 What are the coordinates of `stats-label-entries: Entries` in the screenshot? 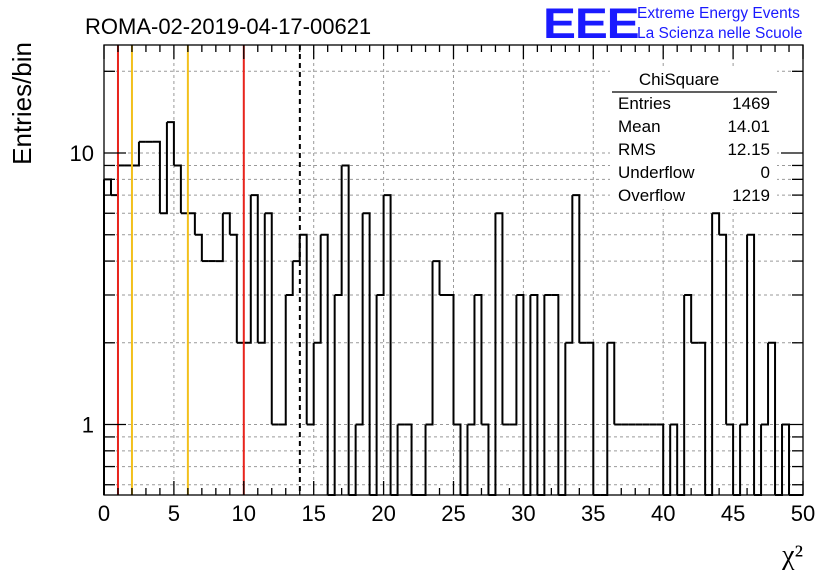 It's located at (644, 103).